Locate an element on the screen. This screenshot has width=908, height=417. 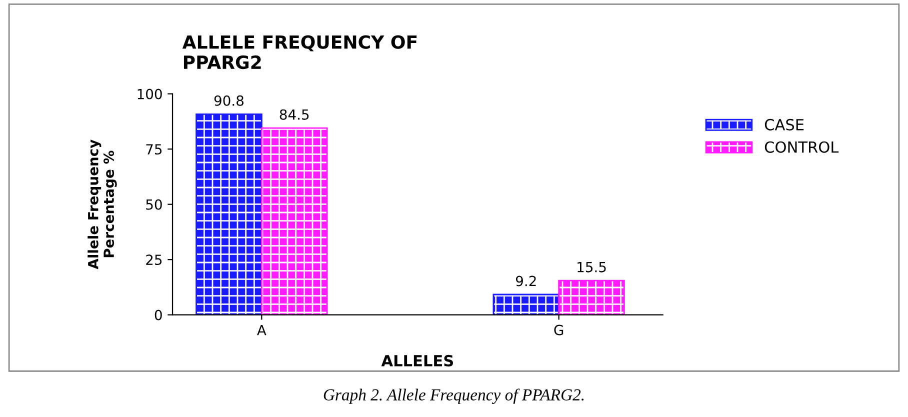
y-tick-label: 25 is located at coordinates (154, 260).